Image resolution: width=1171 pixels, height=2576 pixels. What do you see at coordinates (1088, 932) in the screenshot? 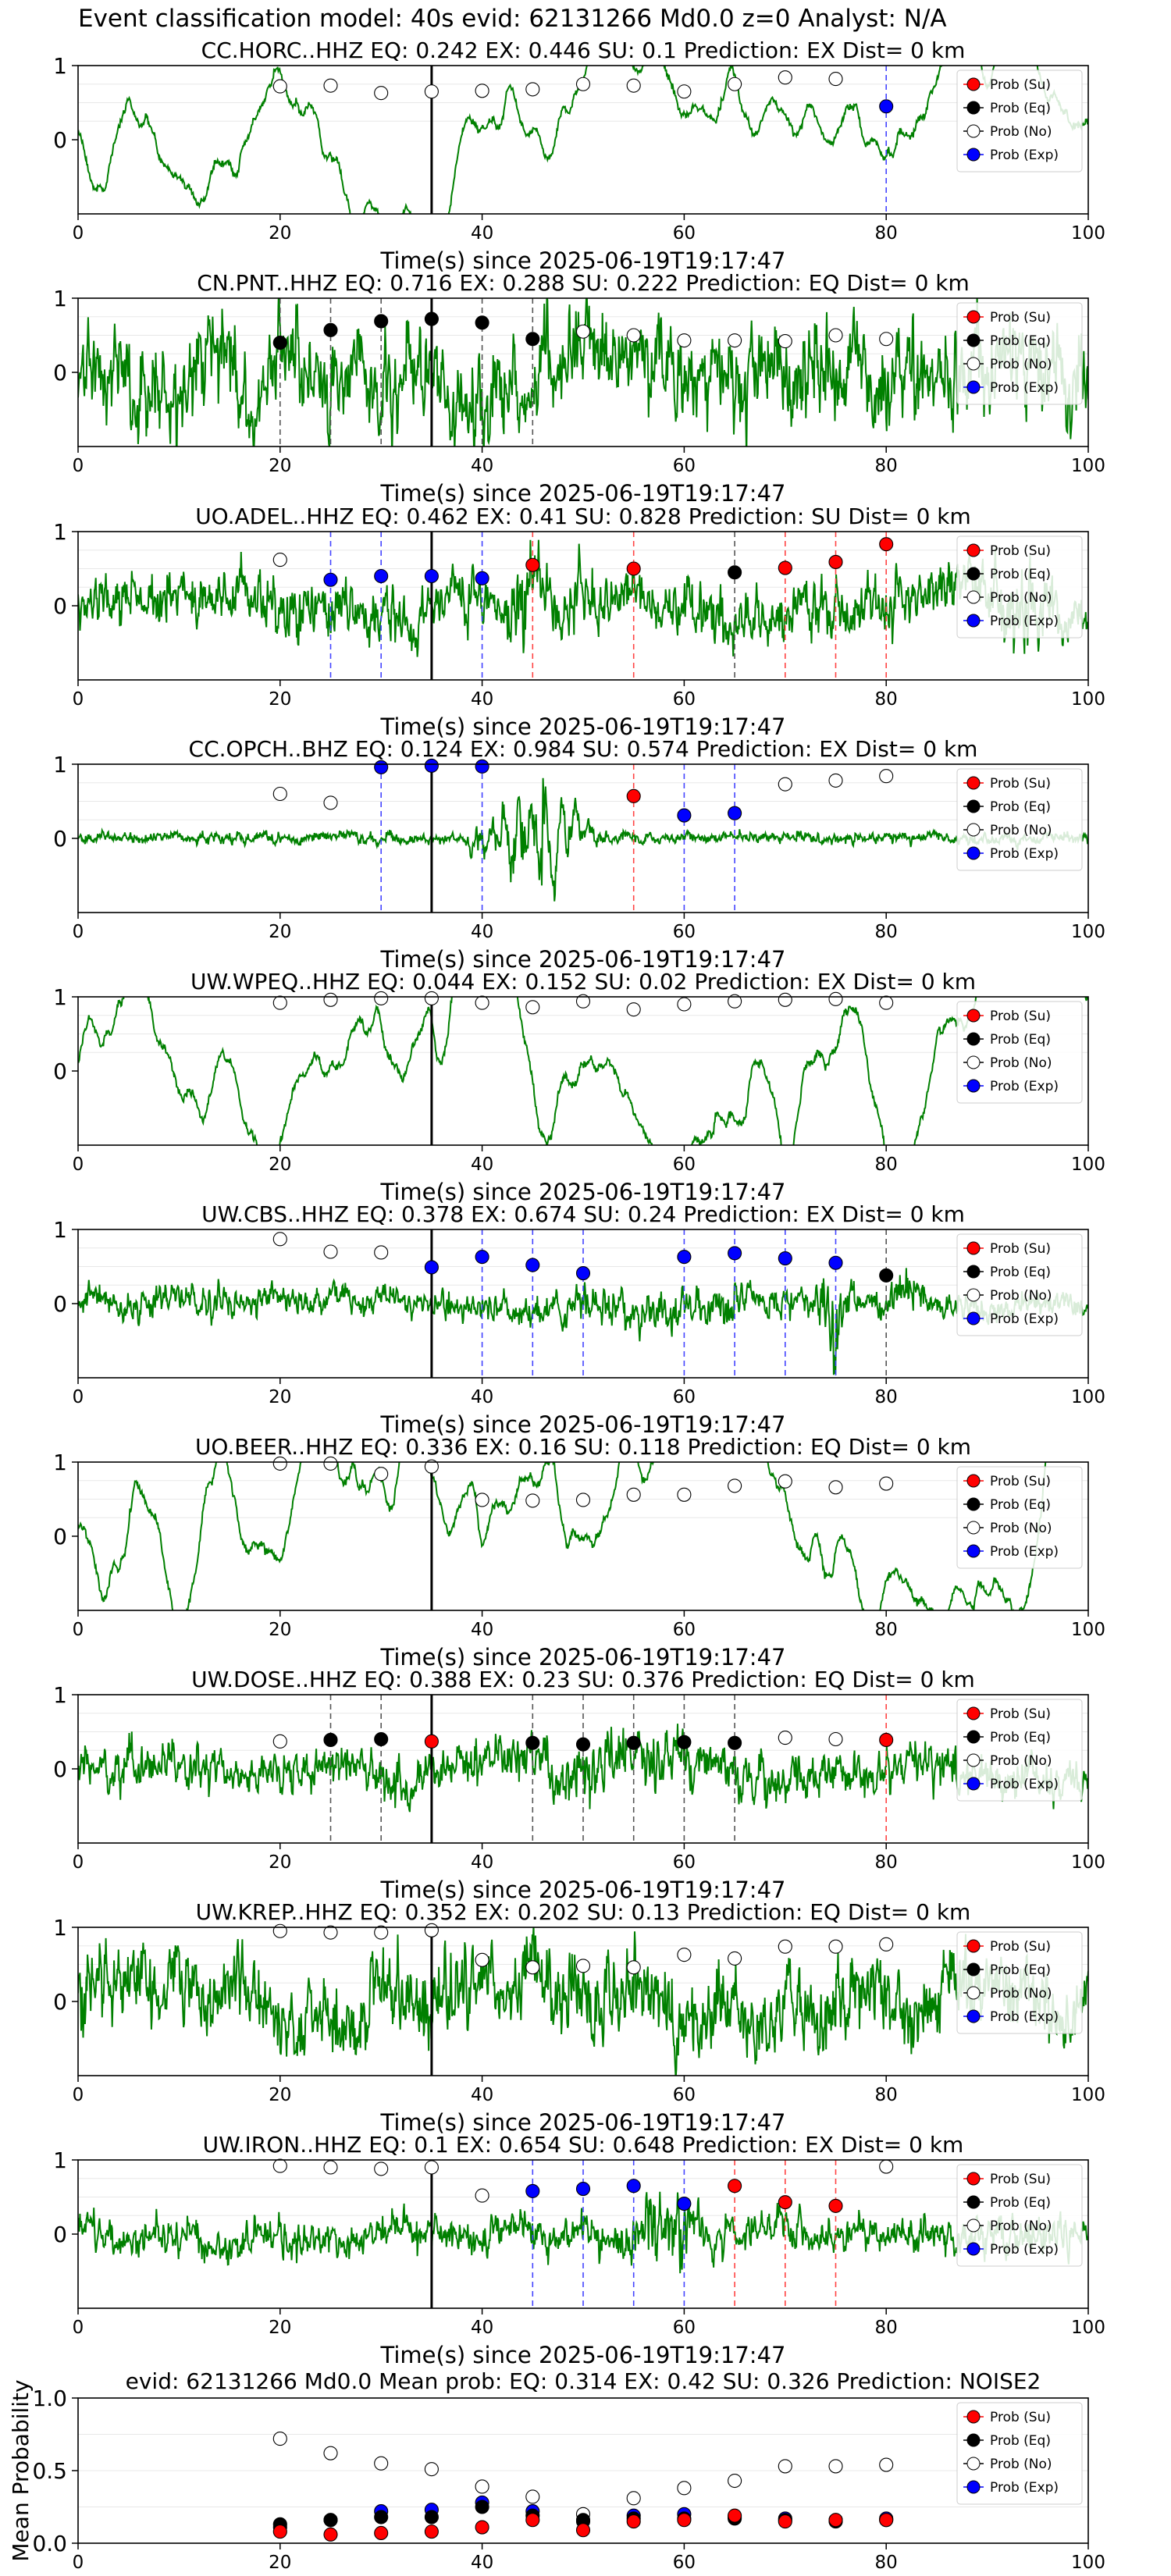
I see `x-tick-label: 100` at bounding box center [1088, 932].